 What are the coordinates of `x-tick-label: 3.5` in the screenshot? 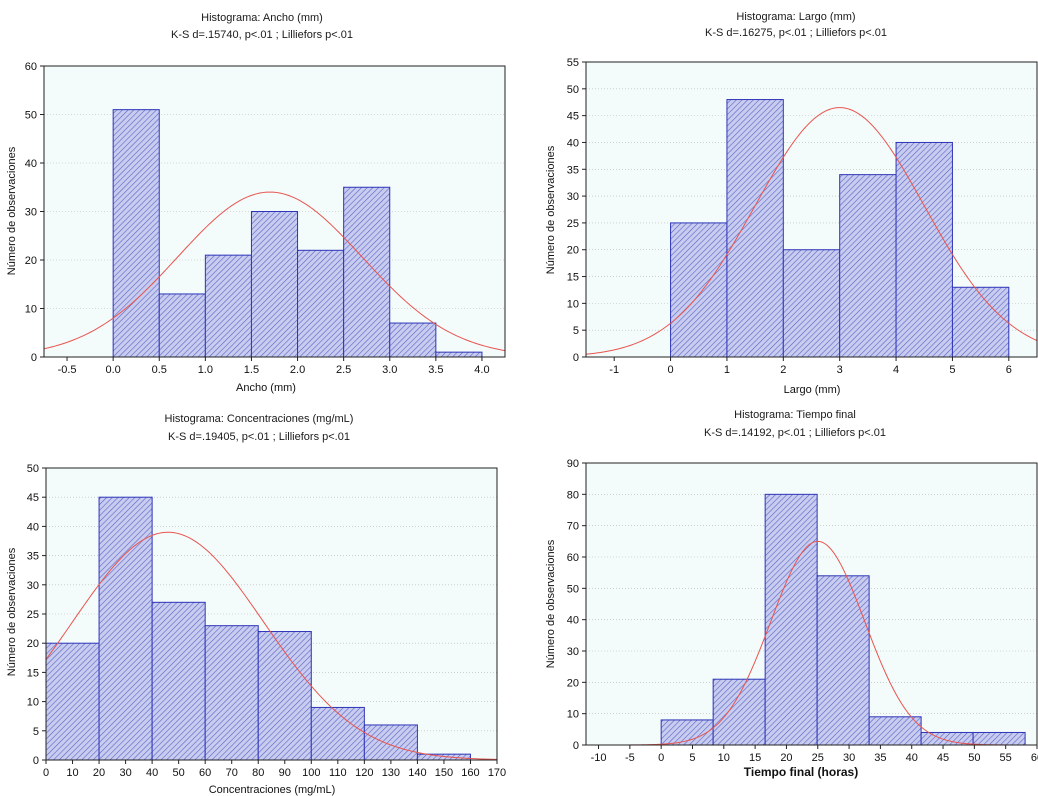 It's located at (435, 370).